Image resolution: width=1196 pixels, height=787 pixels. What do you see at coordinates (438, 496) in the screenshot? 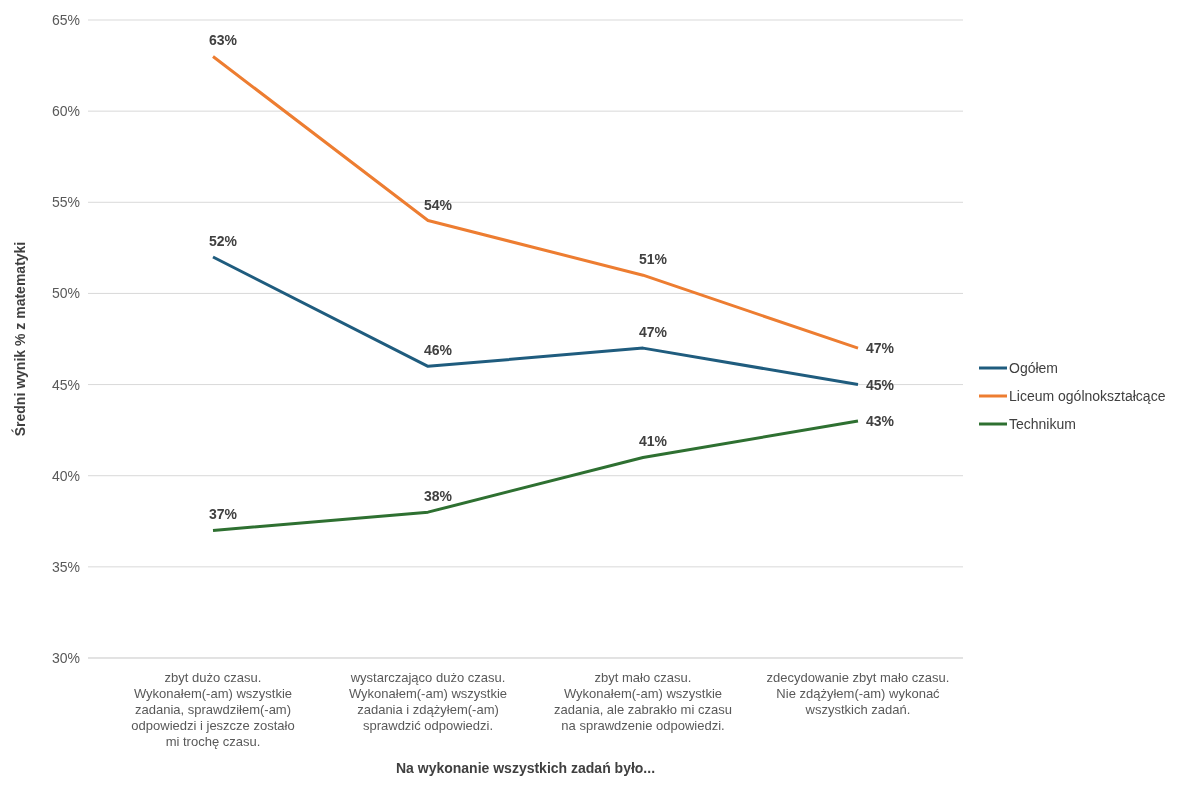
I see `data-label: 38%` at bounding box center [438, 496].